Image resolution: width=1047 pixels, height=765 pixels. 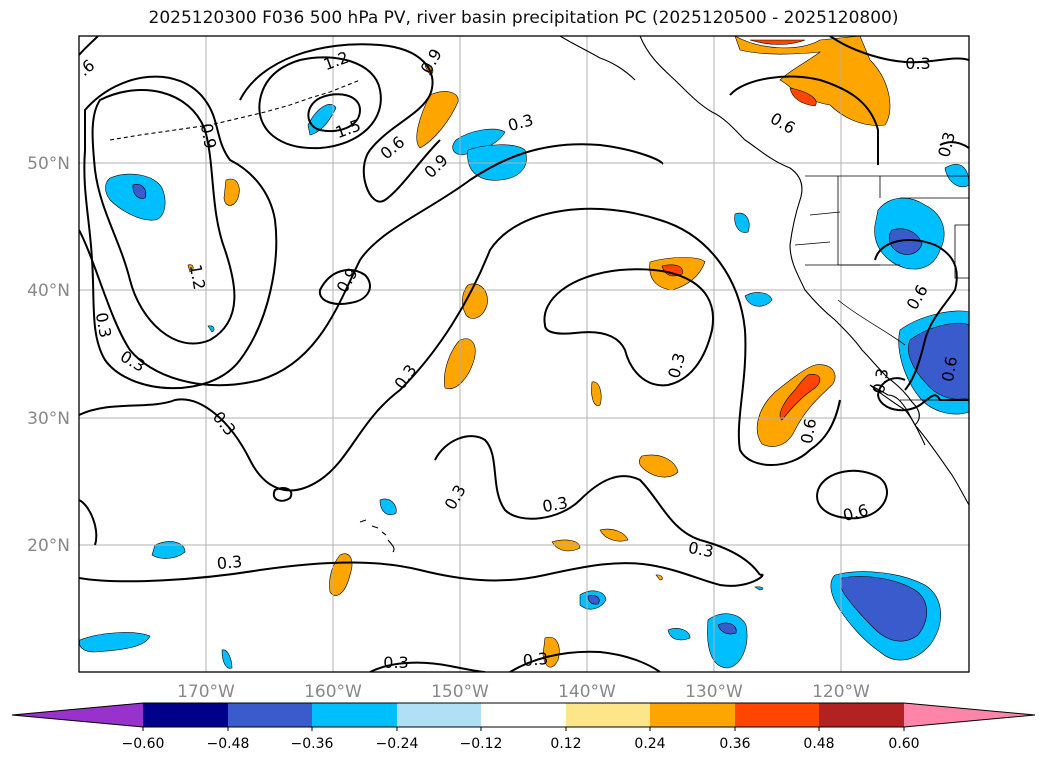 What do you see at coordinates (377, 536) in the screenshot?
I see `hawaii-islands` at bounding box center [377, 536].